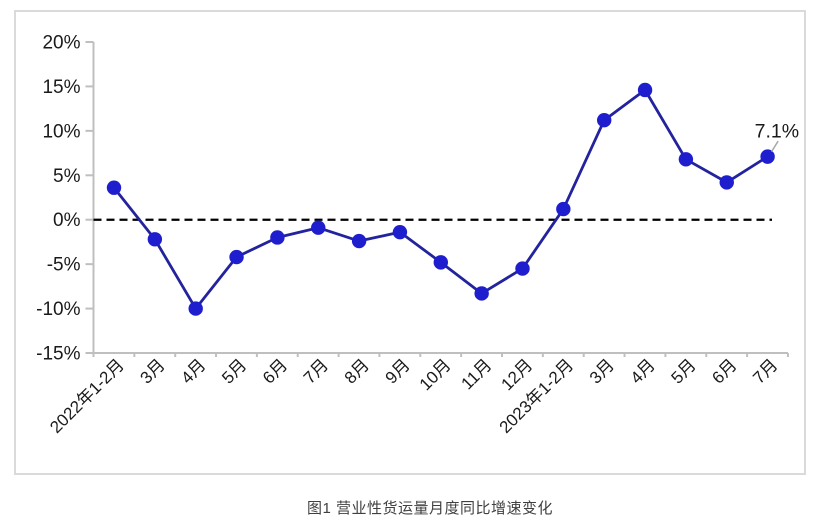  Describe the element at coordinates (87, 396) in the screenshot. I see `x-axis-tick-label: 2022年1-2月` at that location.